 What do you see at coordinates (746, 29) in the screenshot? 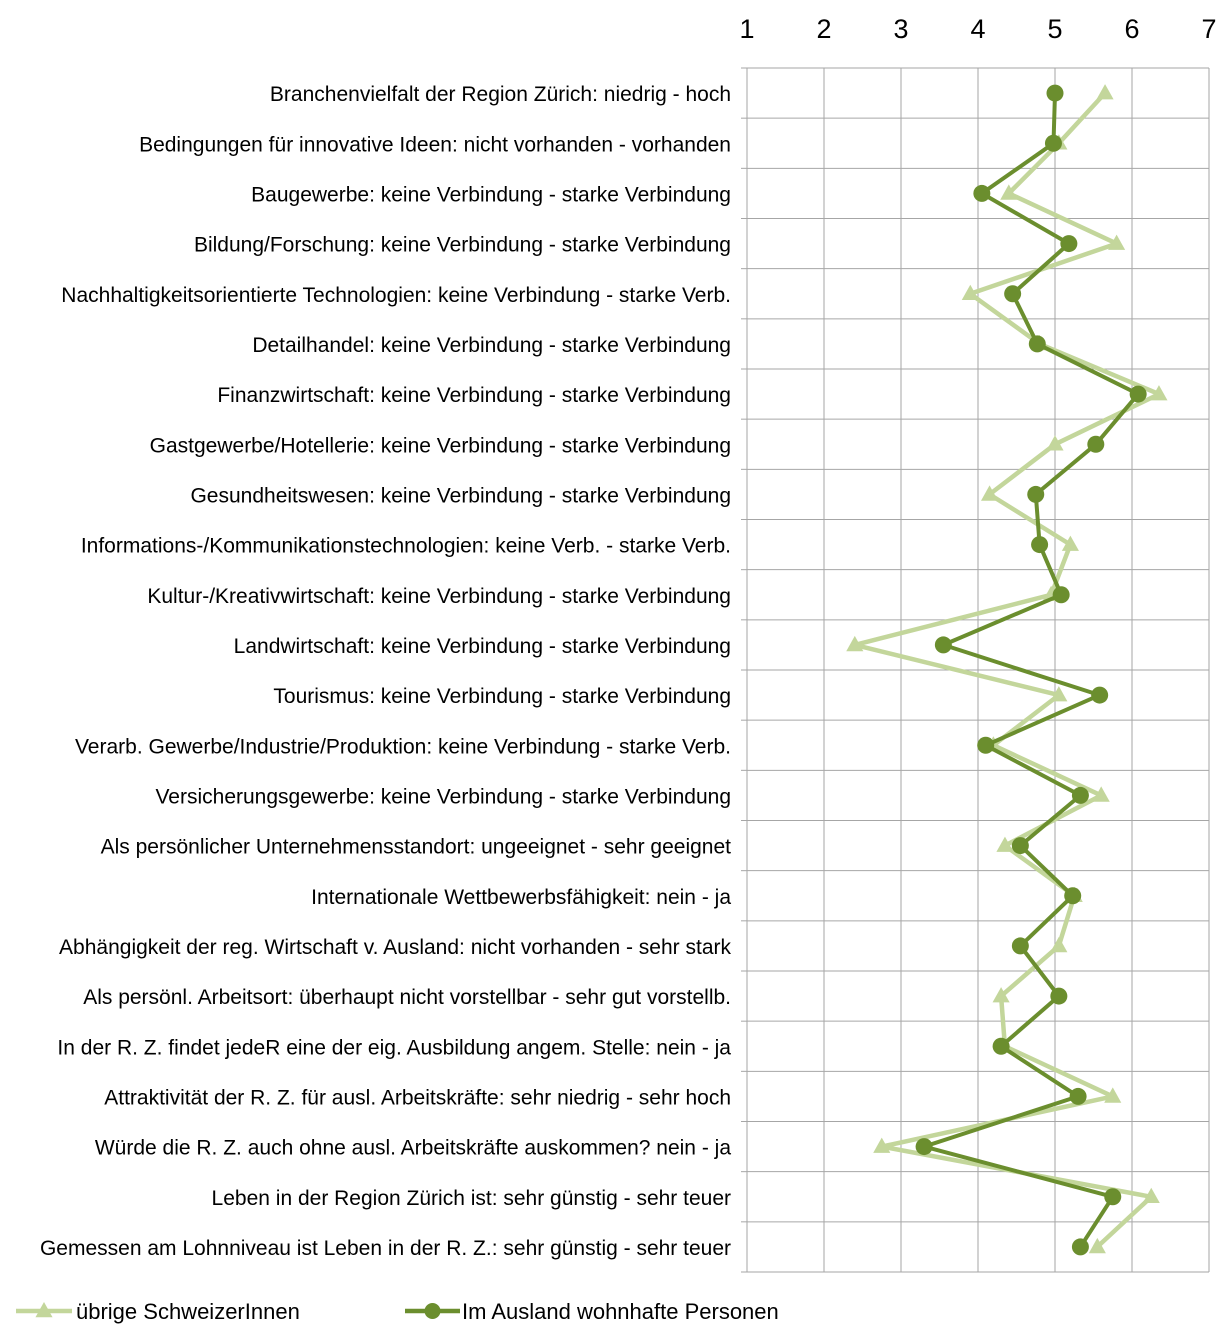
I see `x-tick-label: 1` at bounding box center [746, 29].